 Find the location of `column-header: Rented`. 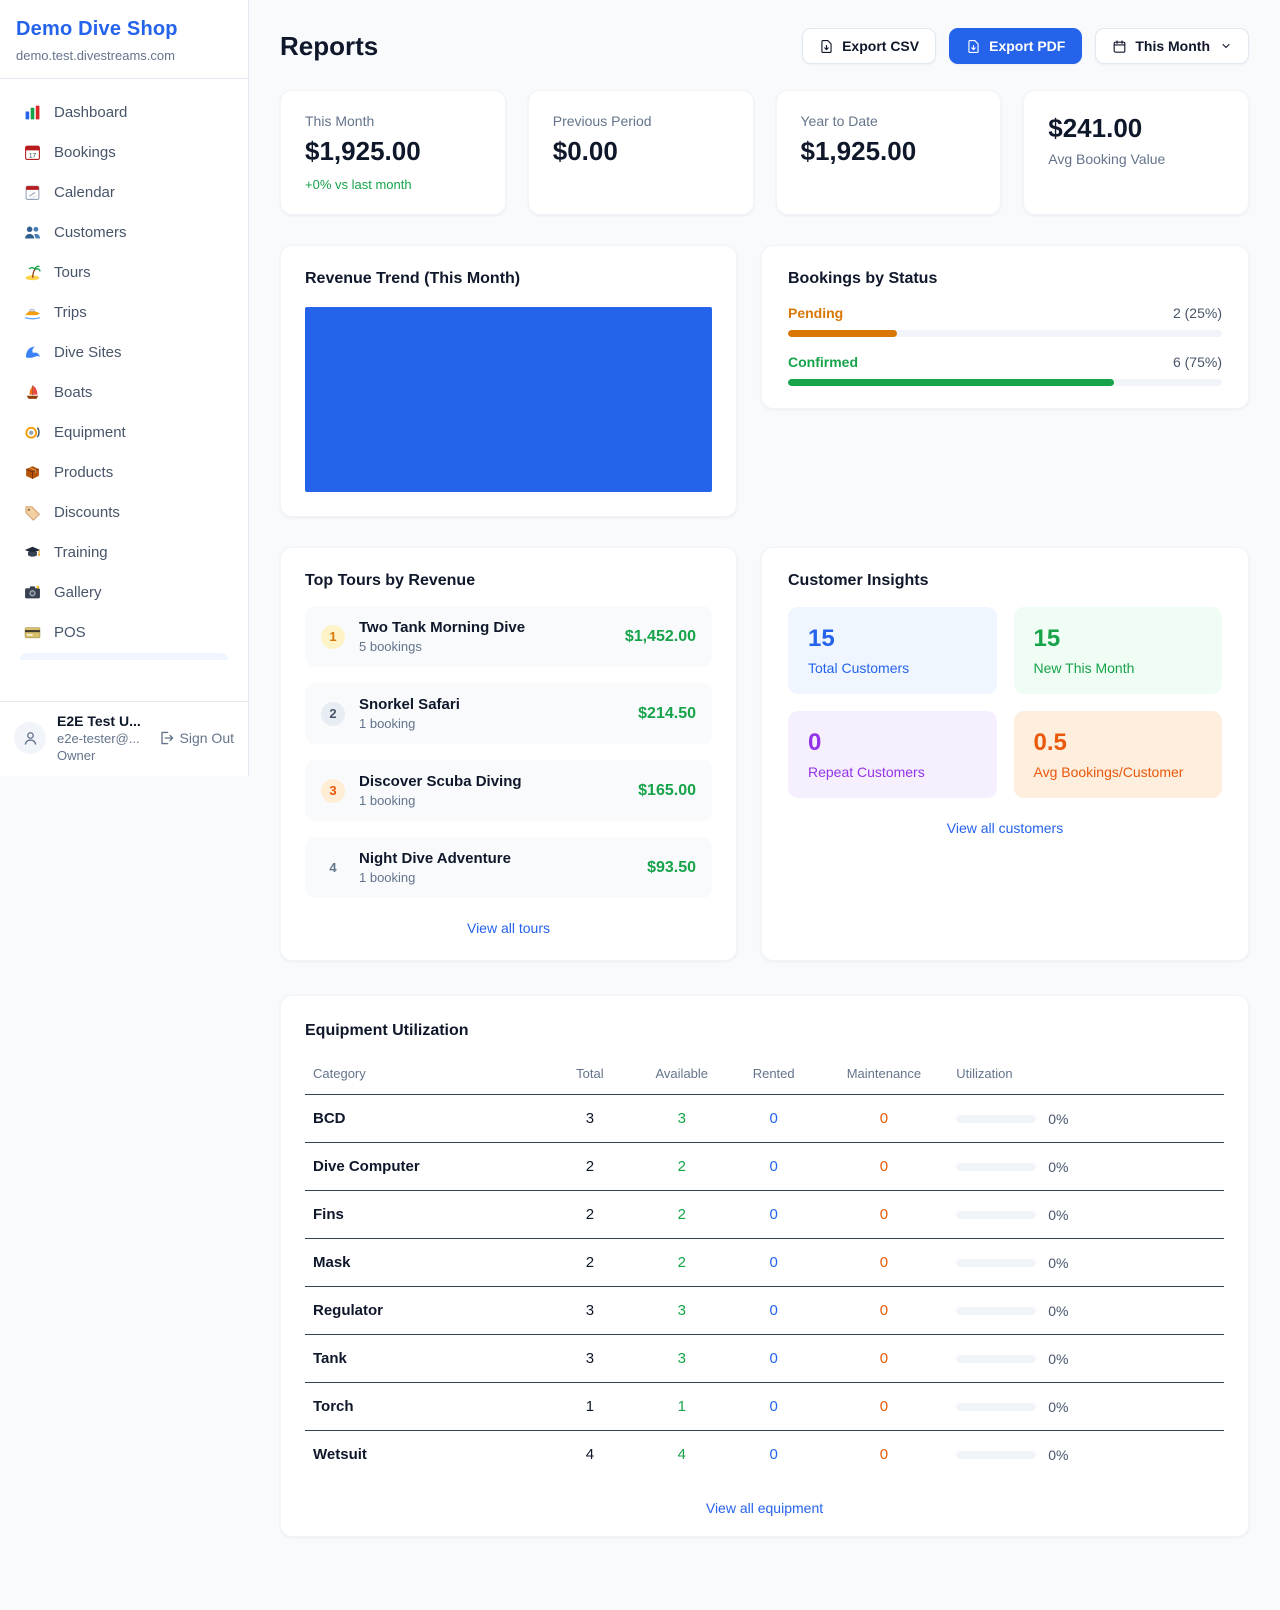

column-header: Rented is located at coordinates (773, 1075).